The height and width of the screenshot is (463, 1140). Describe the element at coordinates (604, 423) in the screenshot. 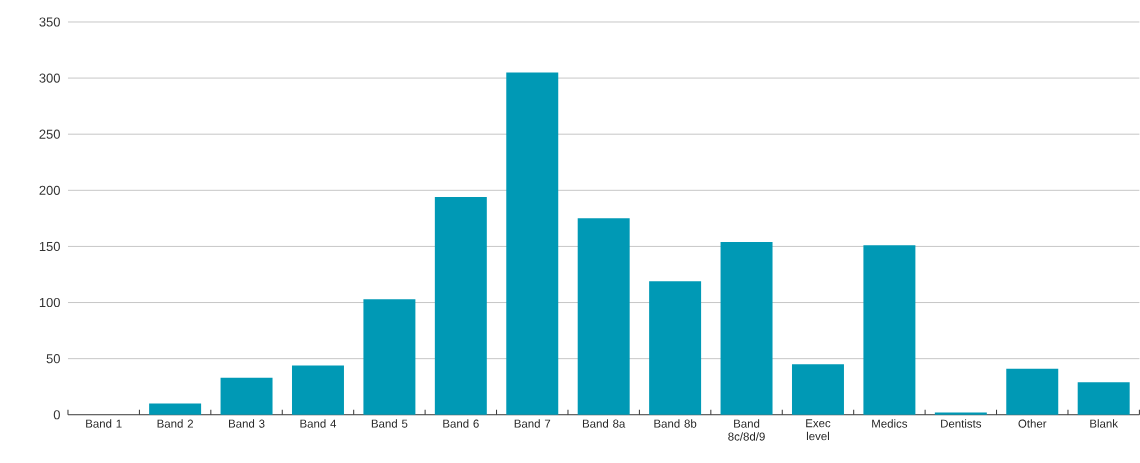

I see `x-tick-label: Band 8a` at that location.